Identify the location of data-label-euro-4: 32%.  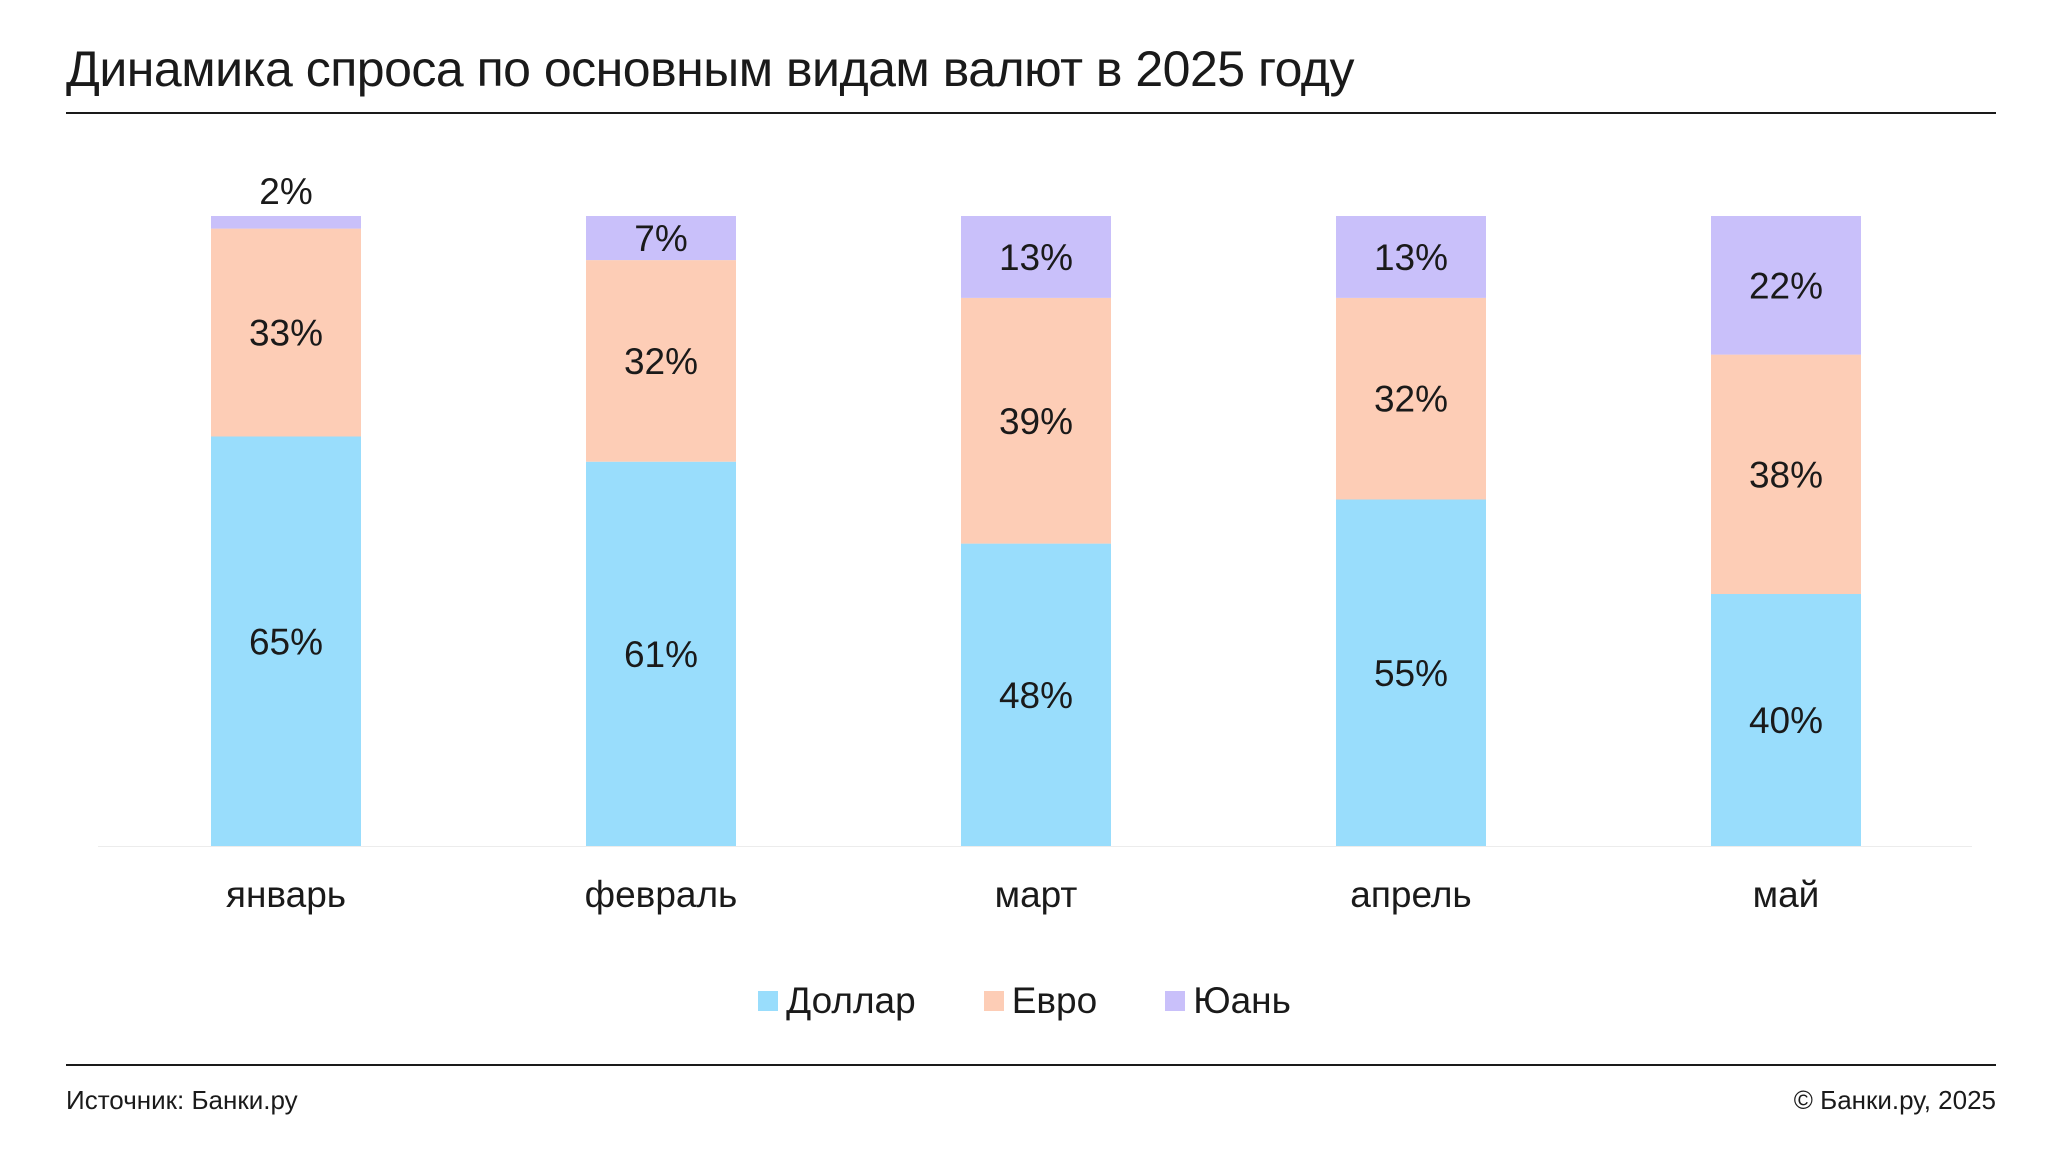
(1411, 399).